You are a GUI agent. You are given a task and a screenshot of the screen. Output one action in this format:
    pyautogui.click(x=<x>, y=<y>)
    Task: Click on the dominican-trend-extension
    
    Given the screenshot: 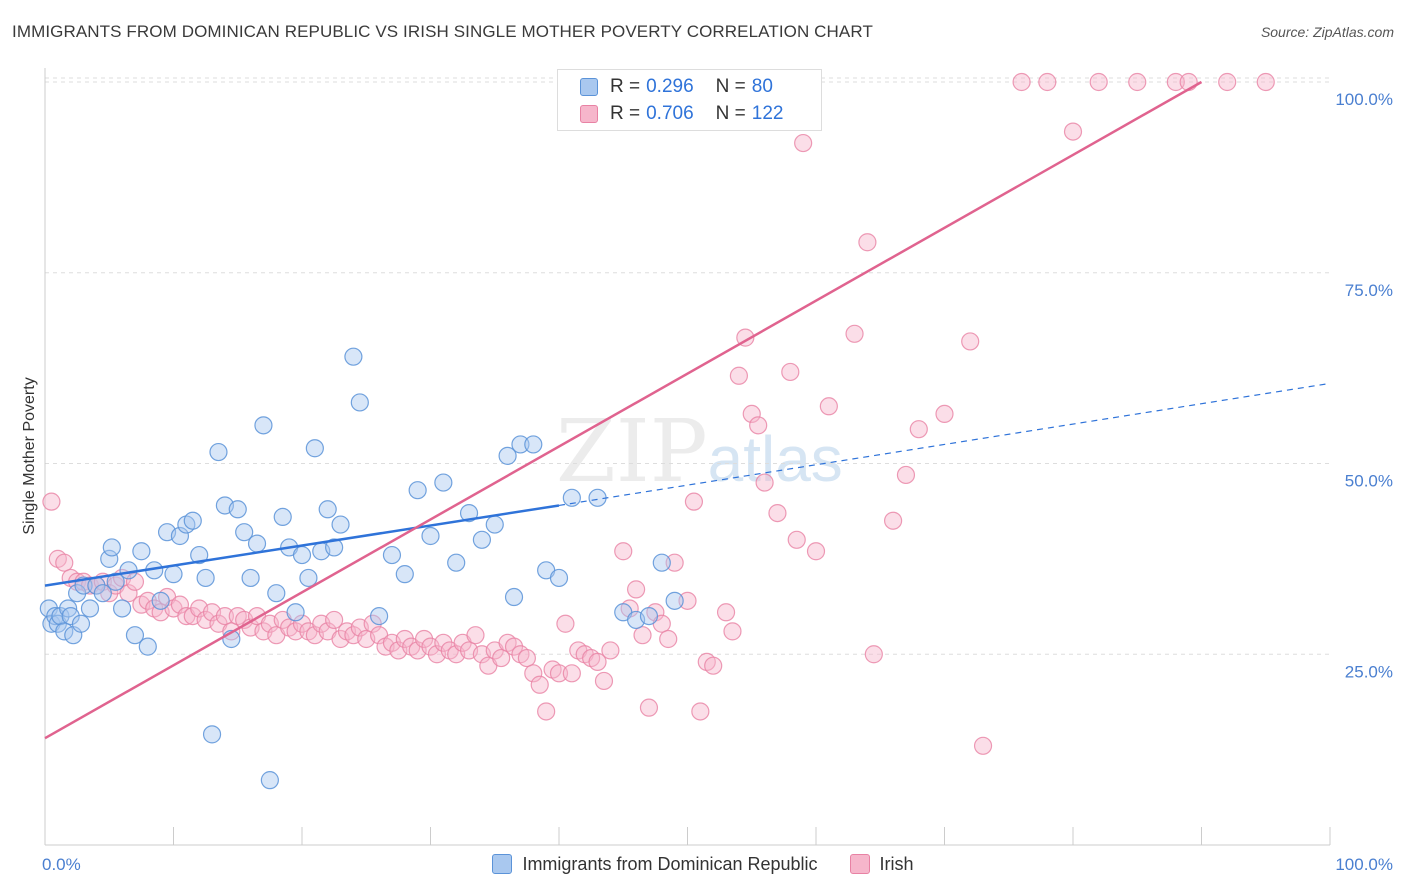 What is the action you would take?
    pyautogui.click(x=944, y=444)
    